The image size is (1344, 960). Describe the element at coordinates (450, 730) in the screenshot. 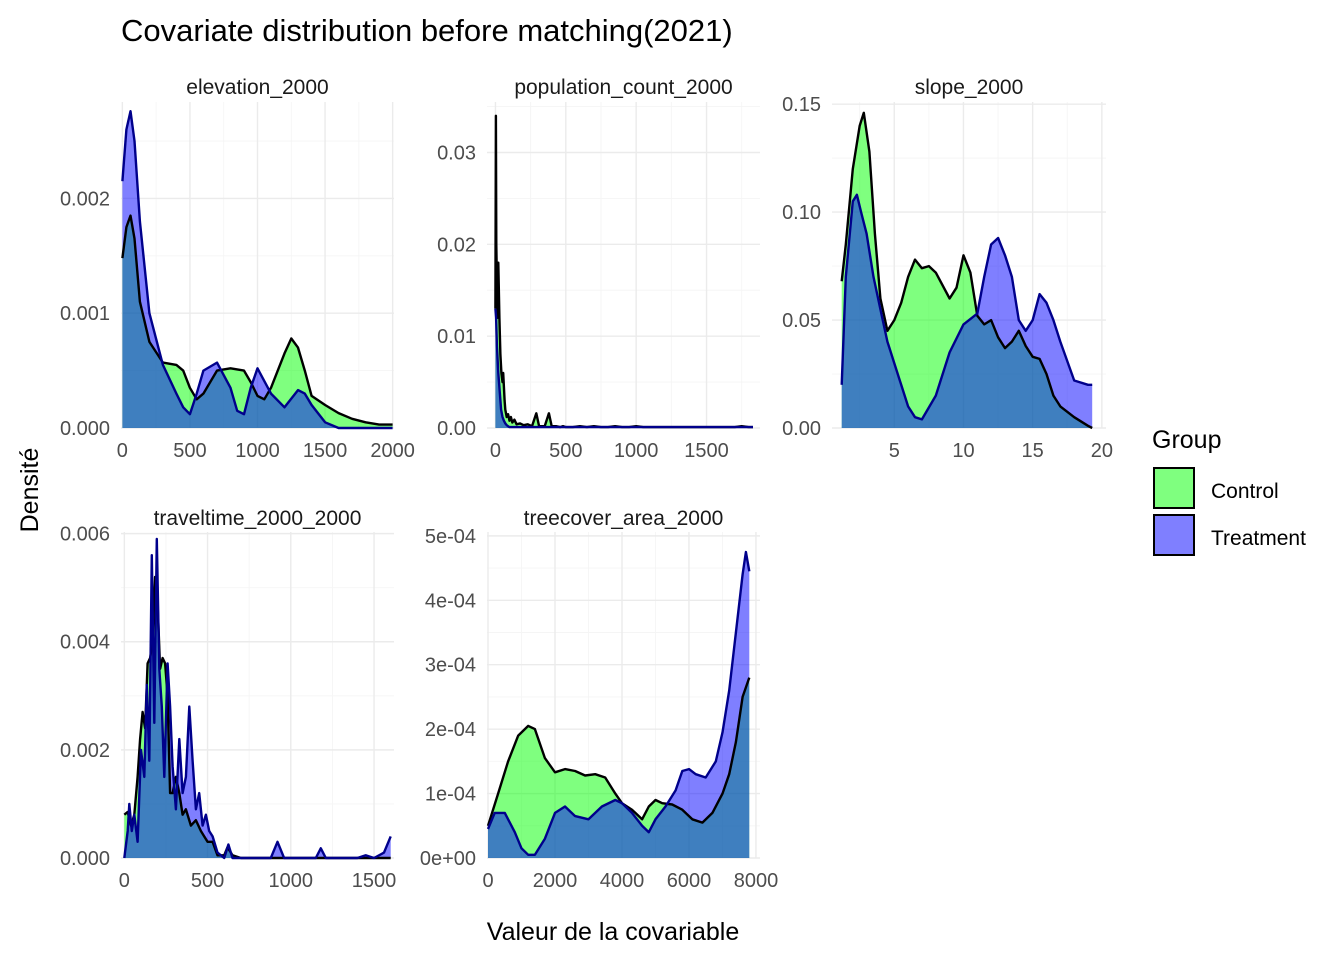

I see `y-tick-label: 2e-04` at that location.